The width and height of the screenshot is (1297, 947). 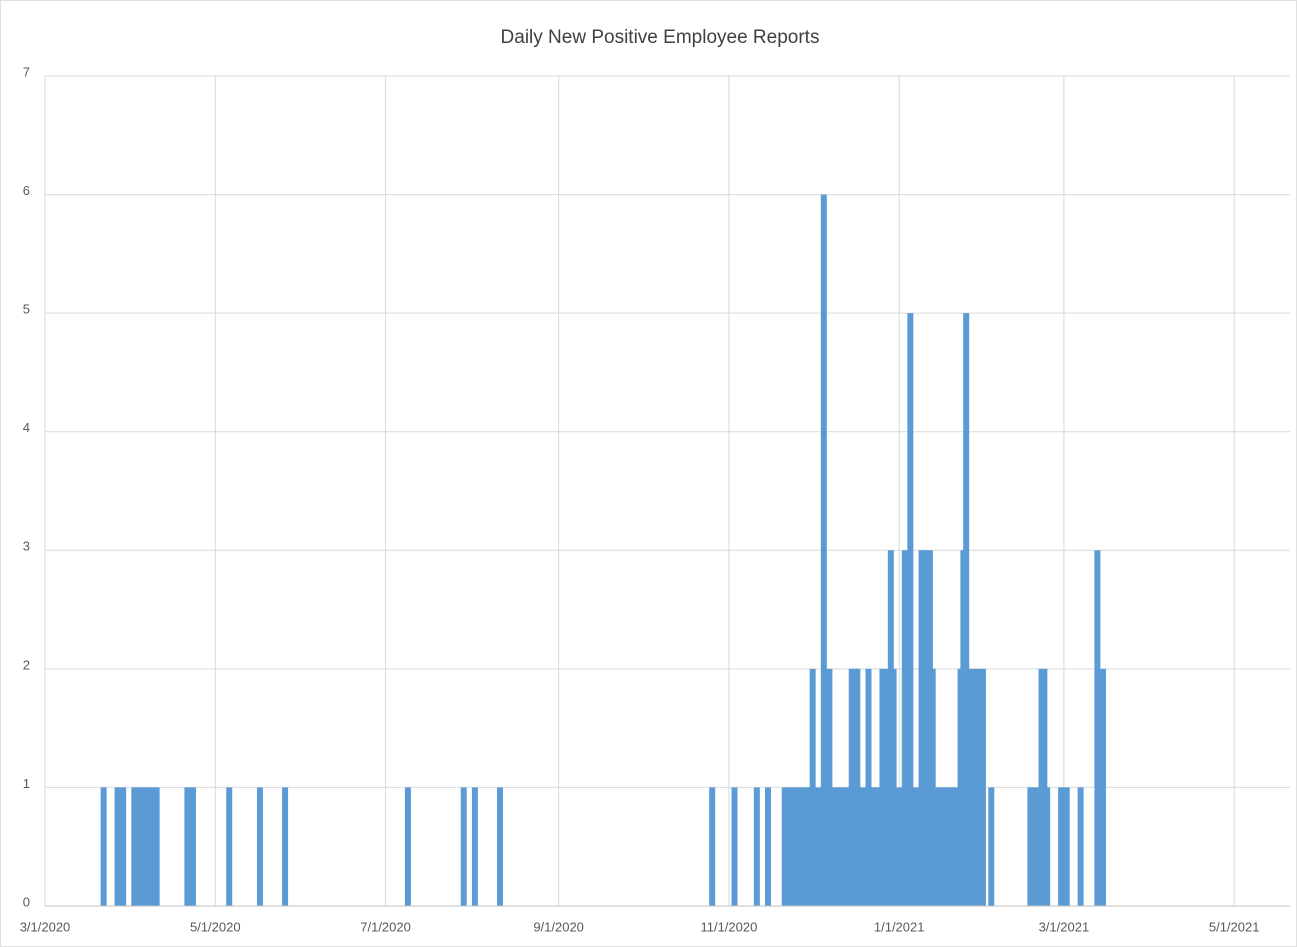 I want to click on x-tick-label: 3/1/2020, so click(x=45, y=926).